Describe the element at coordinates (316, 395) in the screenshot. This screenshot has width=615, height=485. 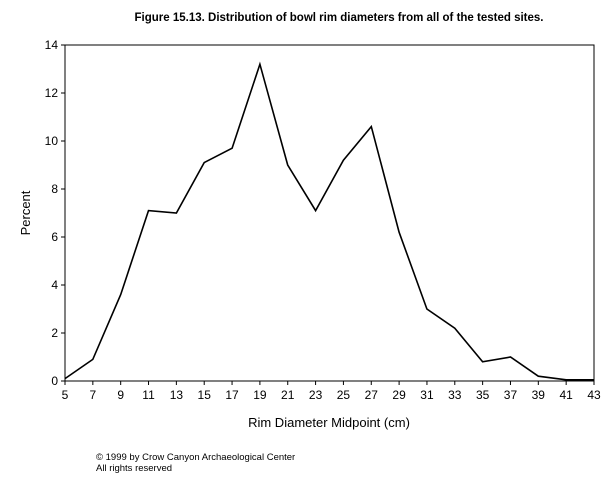
I see `x-tick-label: 23` at that location.